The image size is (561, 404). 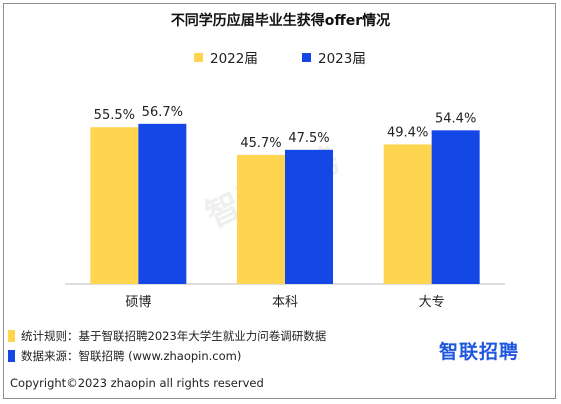 I want to click on footer-note-source: 数据来源：智联招聘 (www.zhaopin.com), so click(x=124, y=356).